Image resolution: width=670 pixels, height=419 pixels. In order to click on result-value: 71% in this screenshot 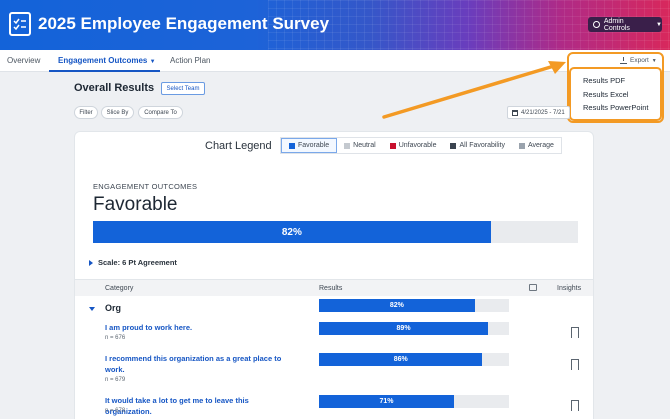, I will do `click(386, 401)`.